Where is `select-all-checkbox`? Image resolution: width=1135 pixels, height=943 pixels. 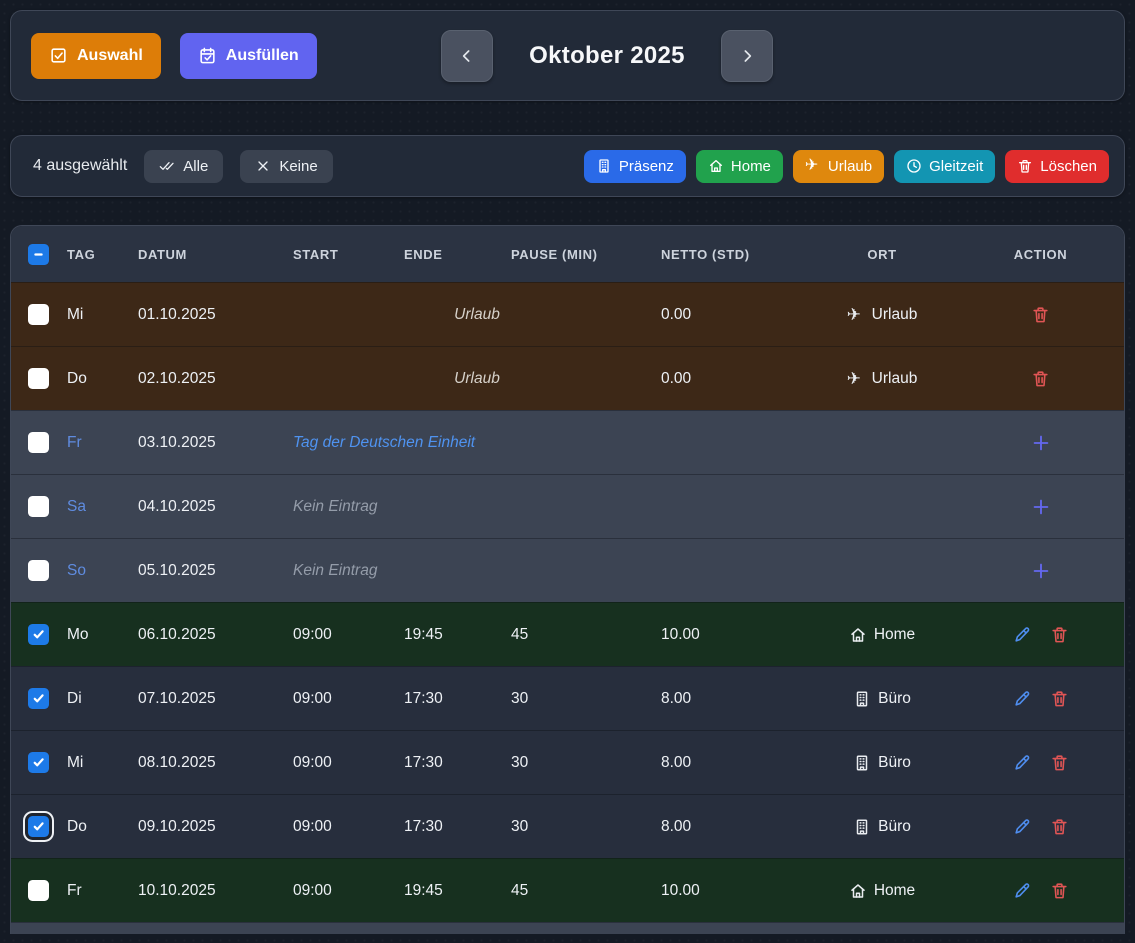
select-all-checkbox is located at coordinates (38, 254).